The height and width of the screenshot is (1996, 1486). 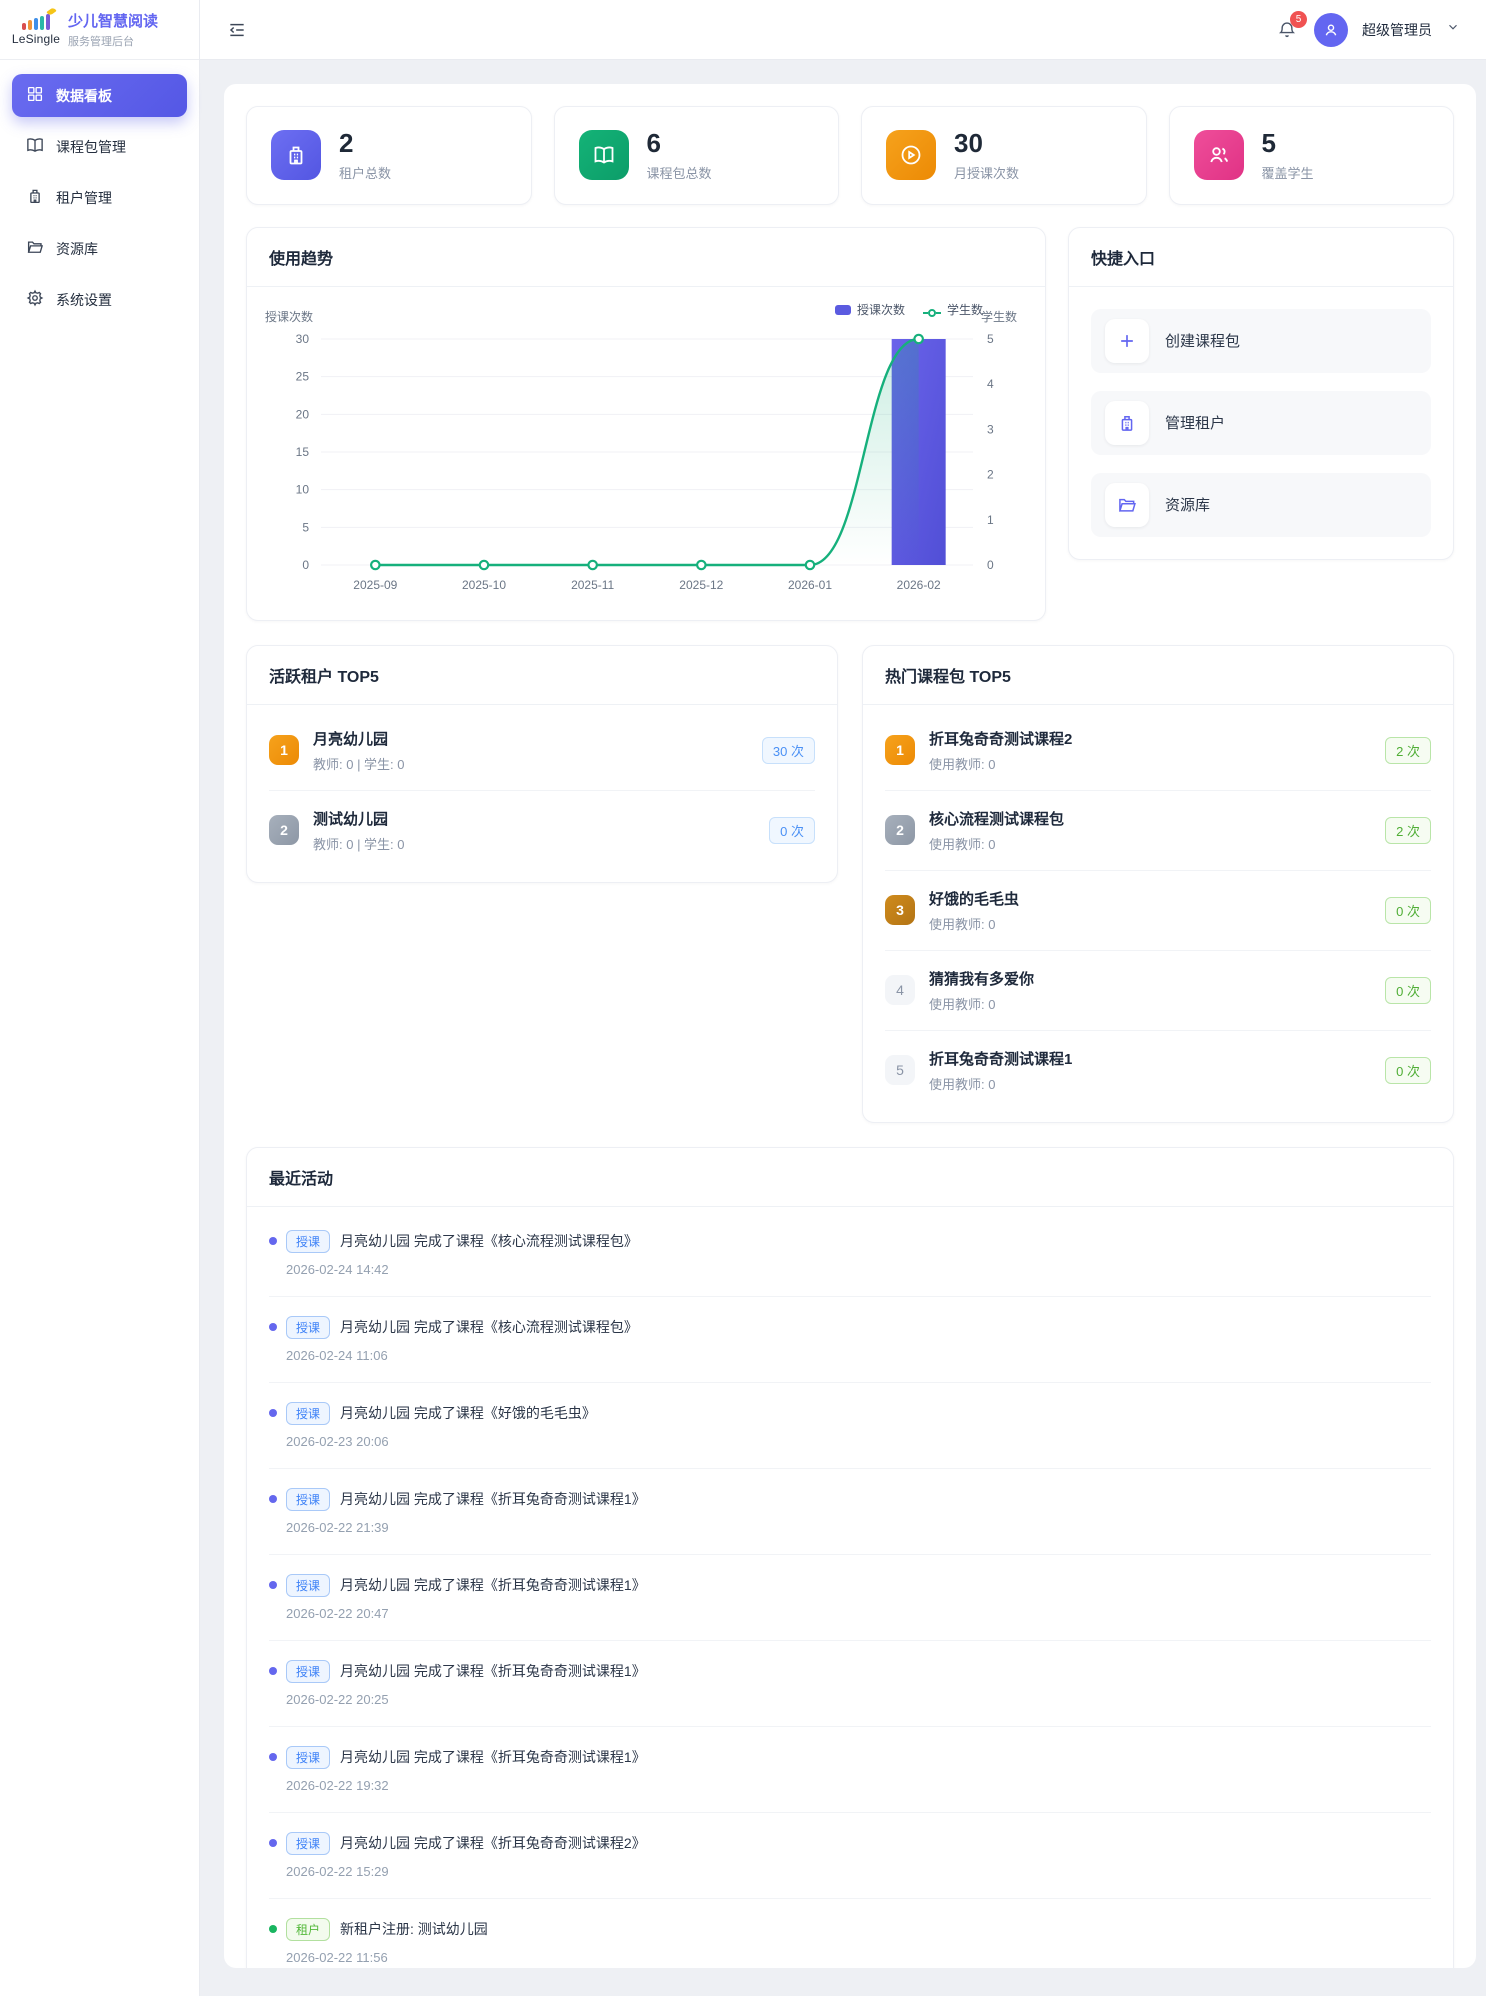 What do you see at coordinates (351, 739) in the screenshot?
I see `tenant-name: 月亮幼儿园` at bounding box center [351, 739].